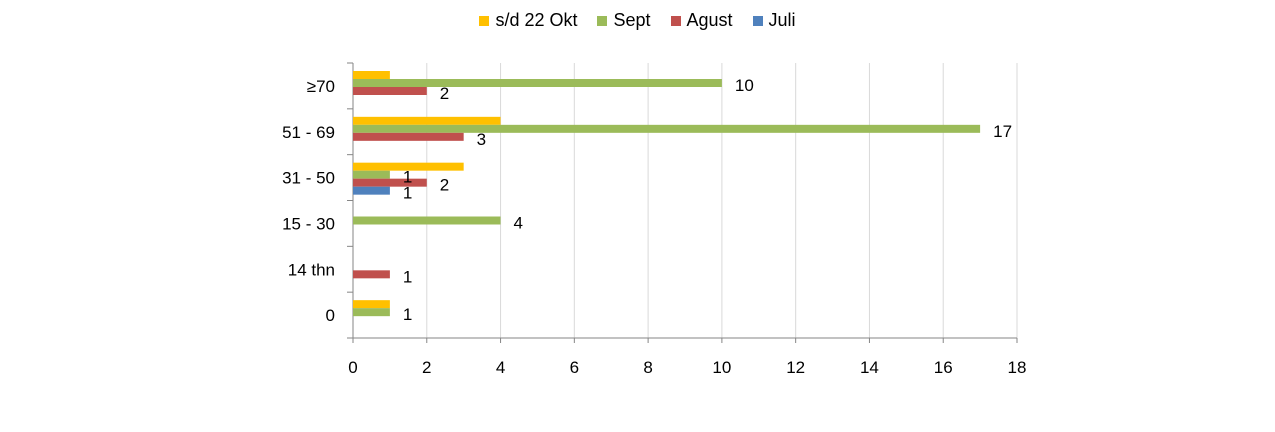  I want to click on legend-item: s/d 22 Okt, so click(528, 20).